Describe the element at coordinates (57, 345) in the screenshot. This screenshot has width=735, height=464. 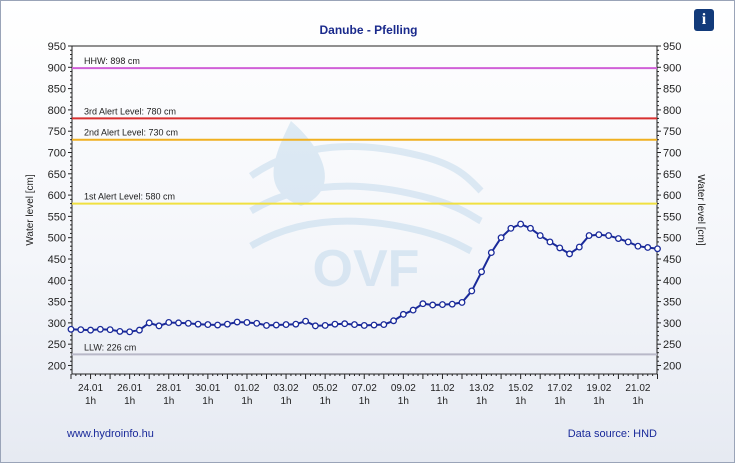
I see `y-tick-label: 250` at that location.